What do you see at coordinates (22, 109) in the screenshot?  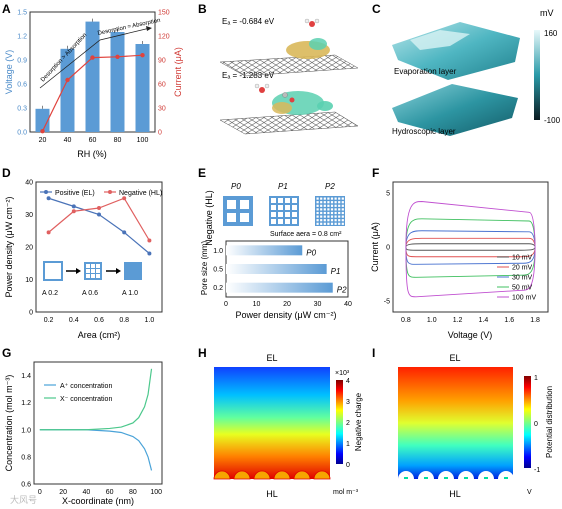 I see `y-tick-label: 0.3` at bounding box center [22, 109].